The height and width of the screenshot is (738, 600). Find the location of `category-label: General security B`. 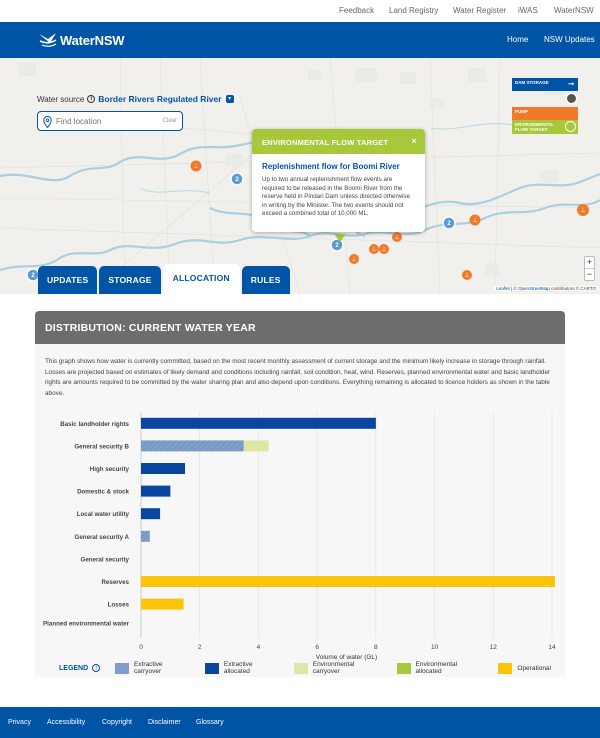

category-label: General security B is located at coordinates (101, 446).